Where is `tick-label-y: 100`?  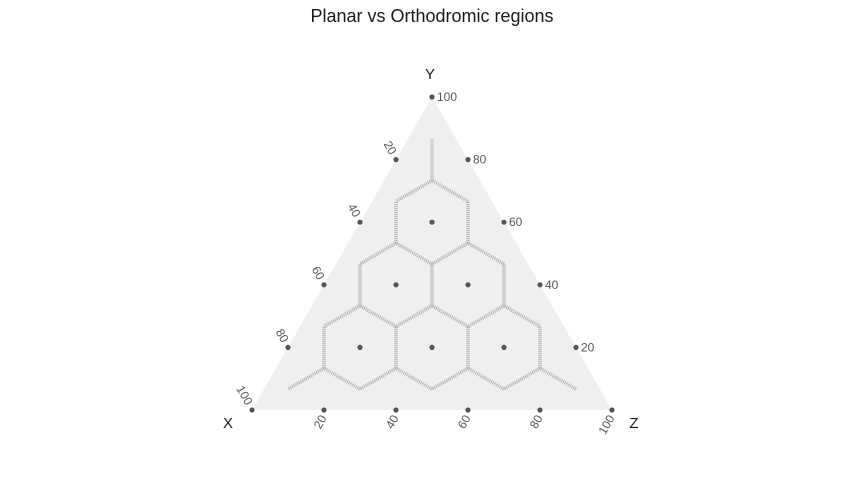
tick-label-y: 100 is located at coordinates (447, 97).